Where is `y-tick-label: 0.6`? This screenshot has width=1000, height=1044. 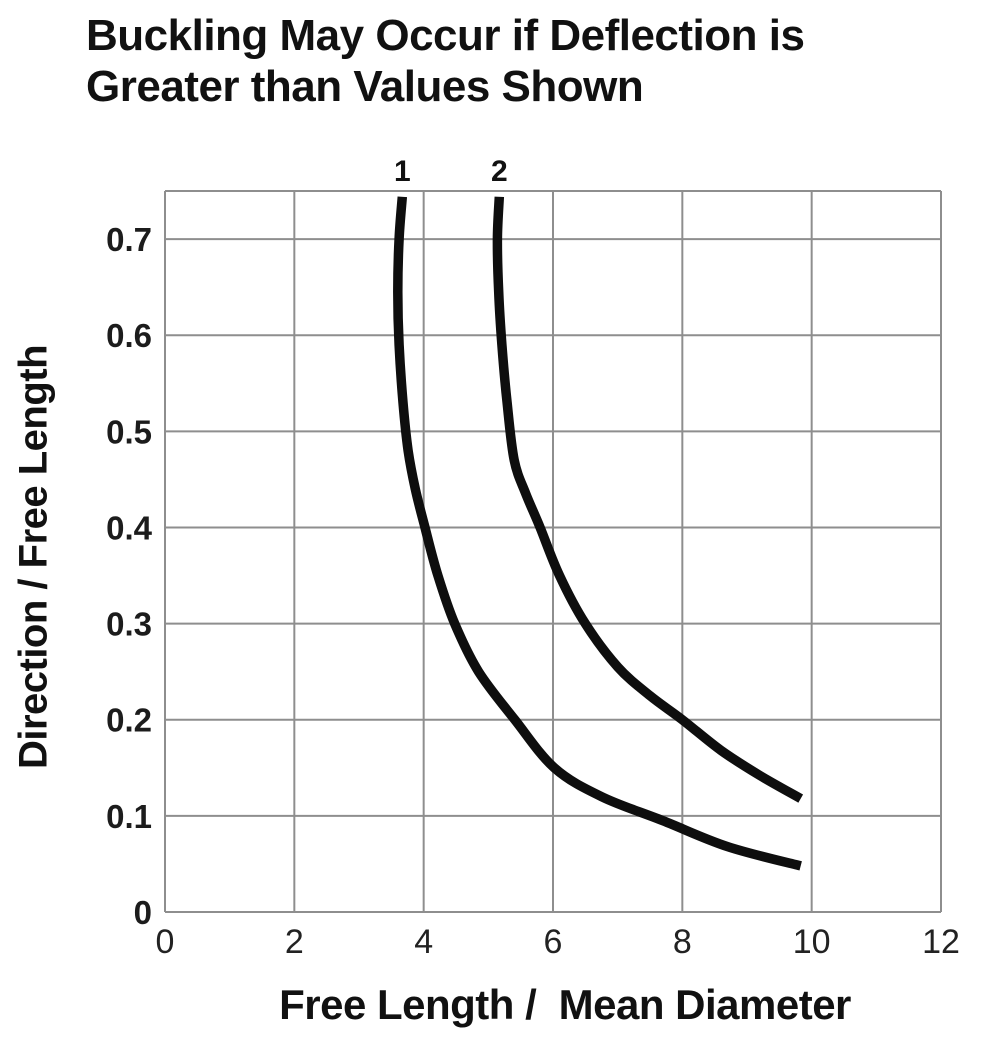 y-tick-label: 0.6 is located at coordinates (129, 335).